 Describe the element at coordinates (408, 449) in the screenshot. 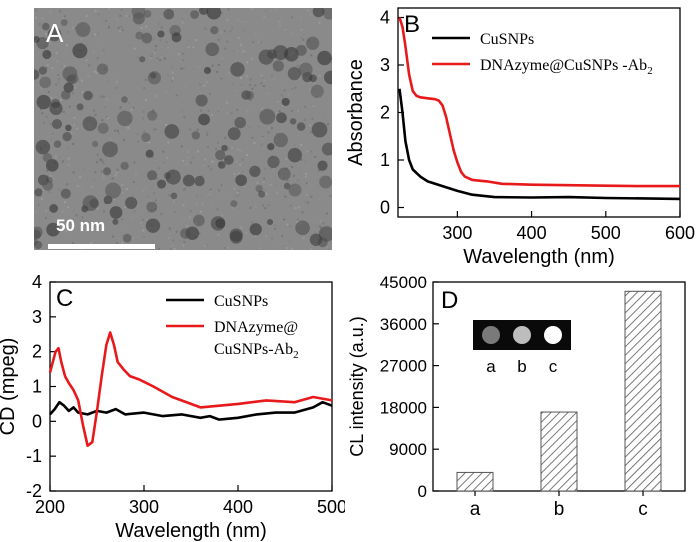

I see `y-tick-label: 9000` at that location.